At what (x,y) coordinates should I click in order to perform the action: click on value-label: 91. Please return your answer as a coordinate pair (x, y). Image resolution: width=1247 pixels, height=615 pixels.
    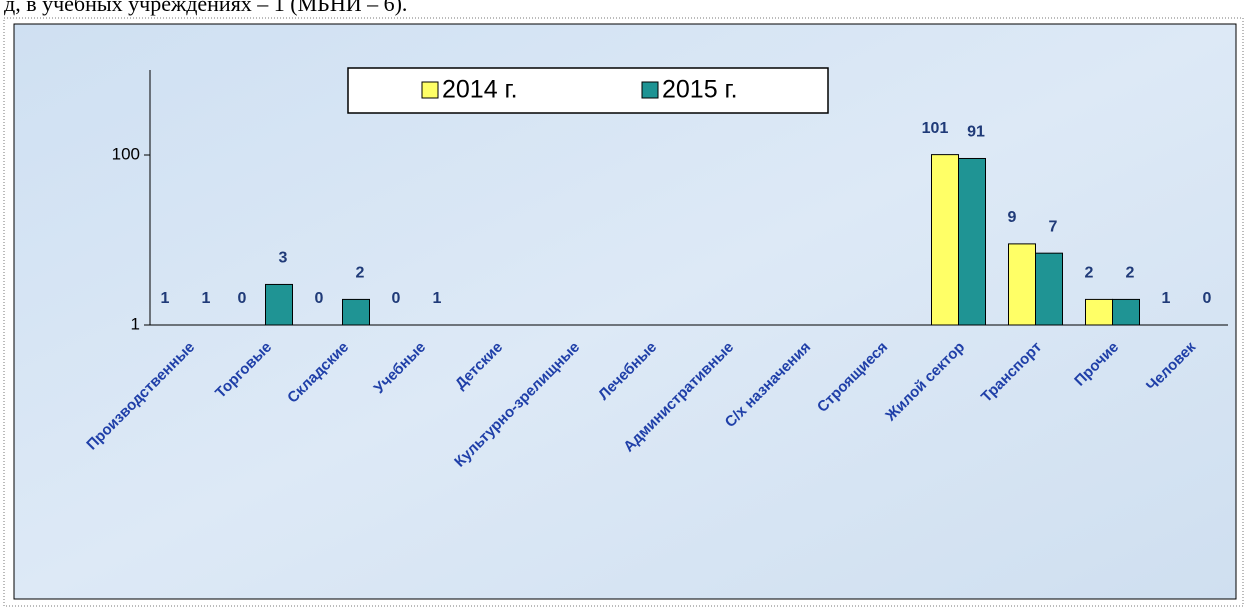
    Looking at the image, I should click on (976, 132).